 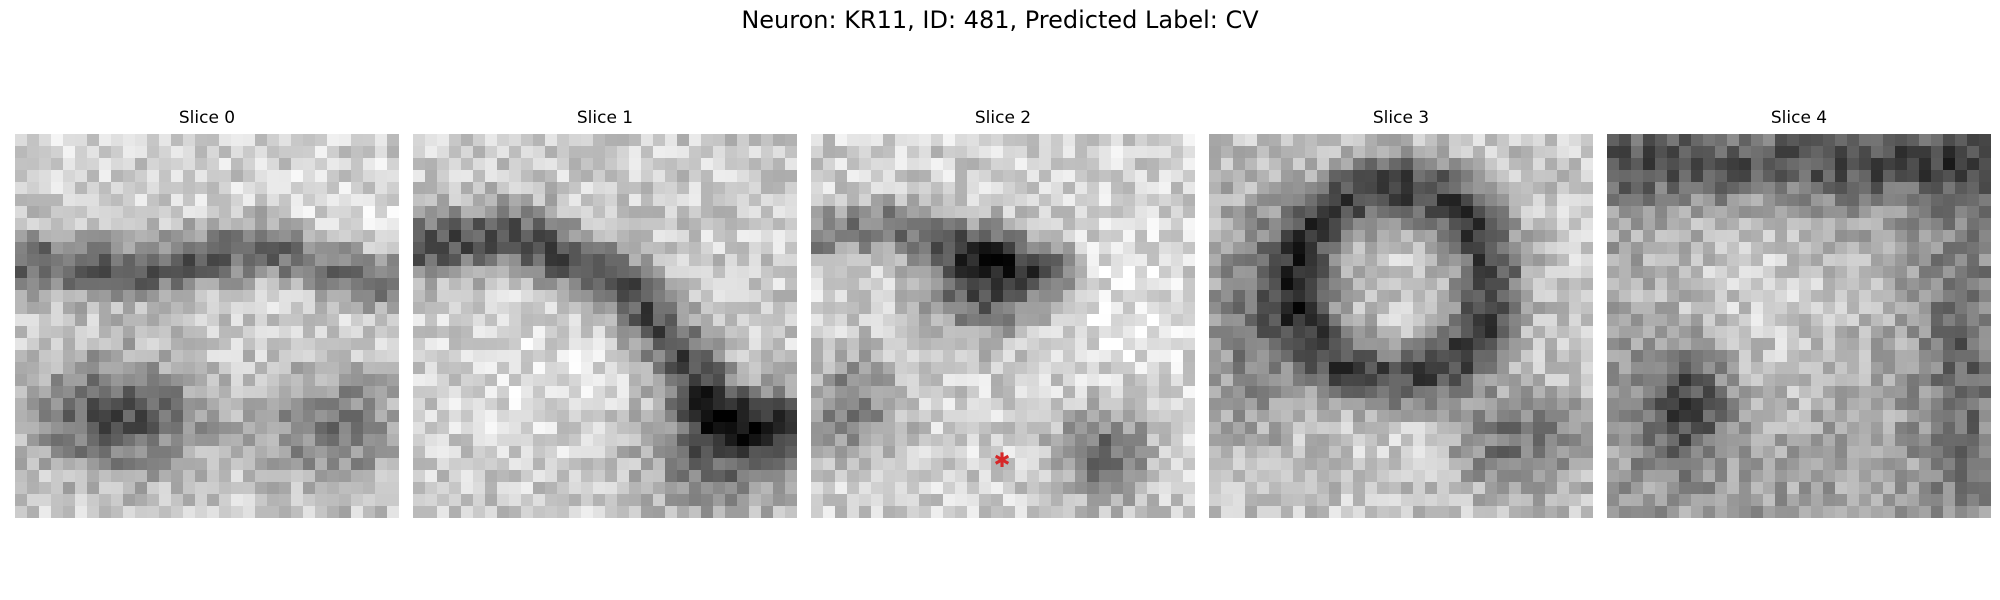 What do you see at coordinates (1401, 118) in the screenshot?
I see `slice-title: Slice 3` at bounding box center [1401, 118].